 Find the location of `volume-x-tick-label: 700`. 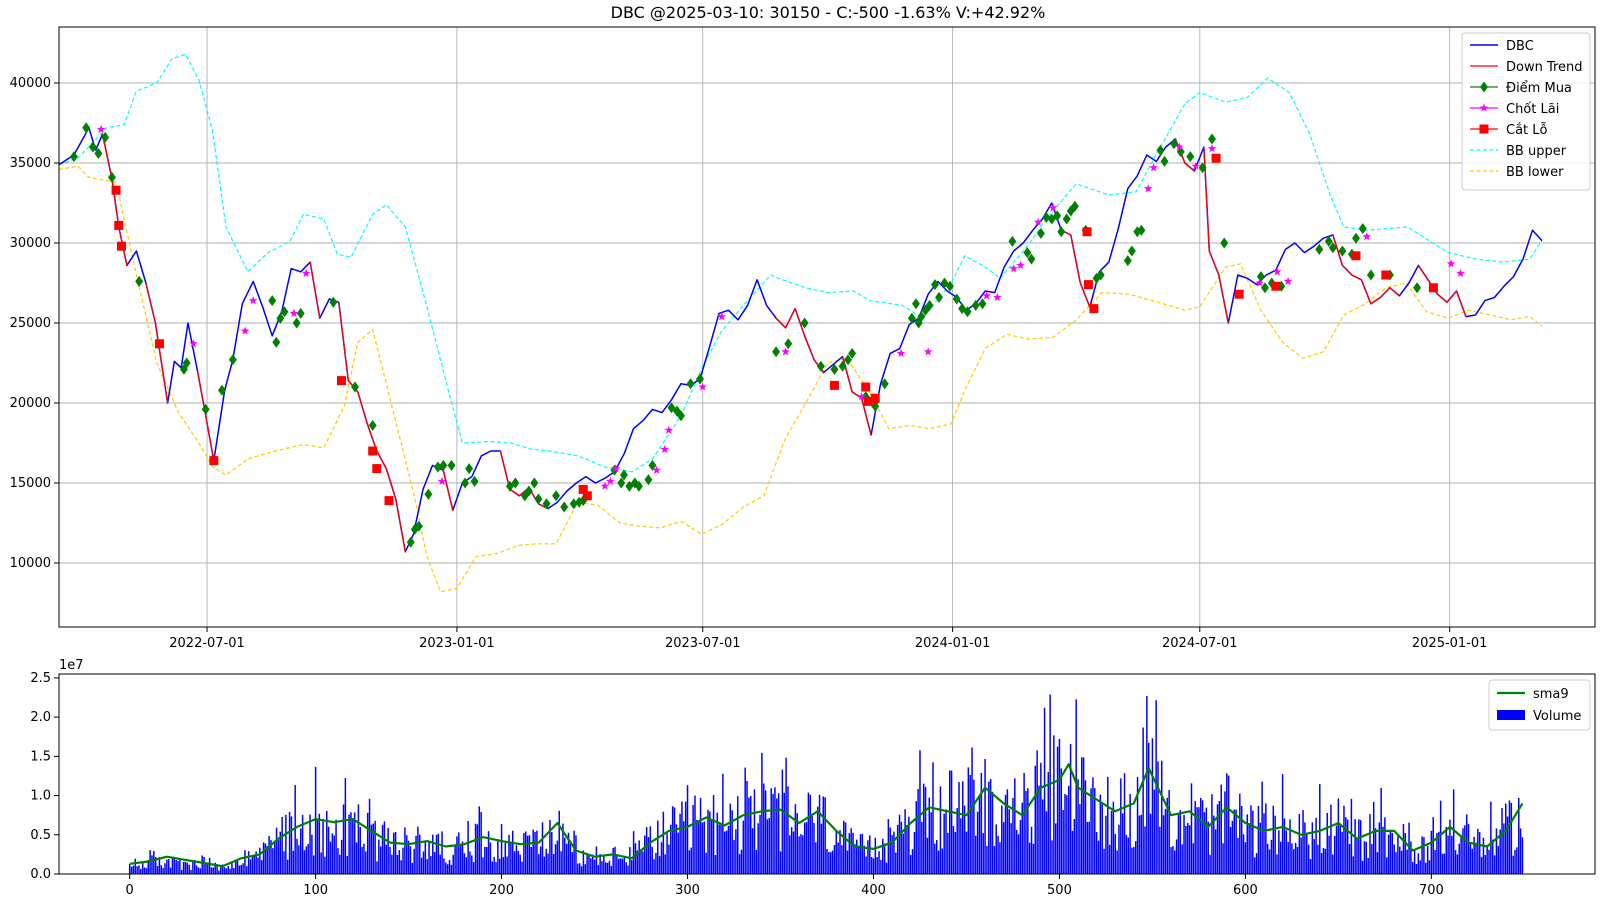

volume-x-tick-label: 700 is located at coordinates (1431, 890).